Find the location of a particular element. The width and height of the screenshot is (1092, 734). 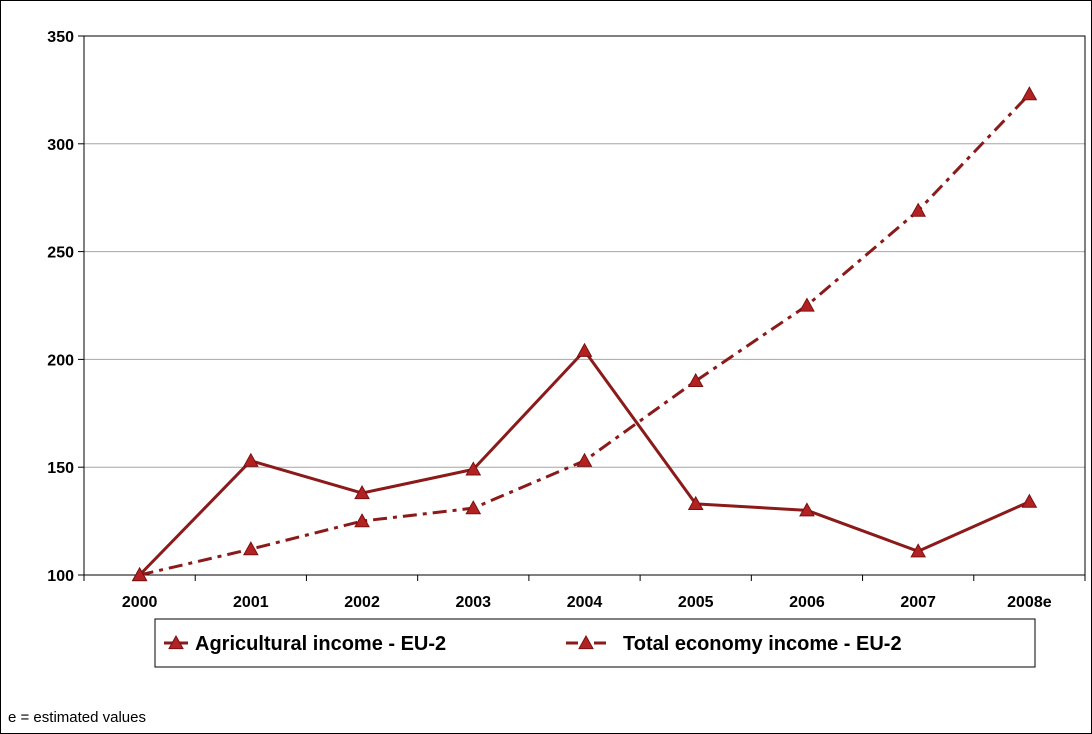

x-tick-label: 2008e is located at coordinates (1029, 602).